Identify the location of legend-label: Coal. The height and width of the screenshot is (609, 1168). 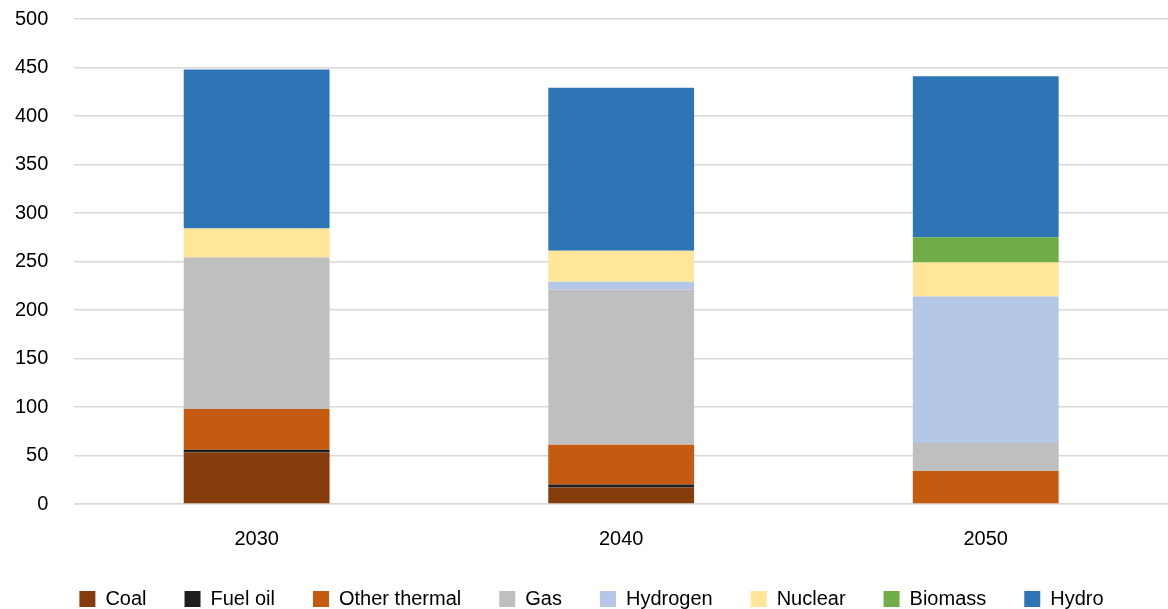
(126, 597).